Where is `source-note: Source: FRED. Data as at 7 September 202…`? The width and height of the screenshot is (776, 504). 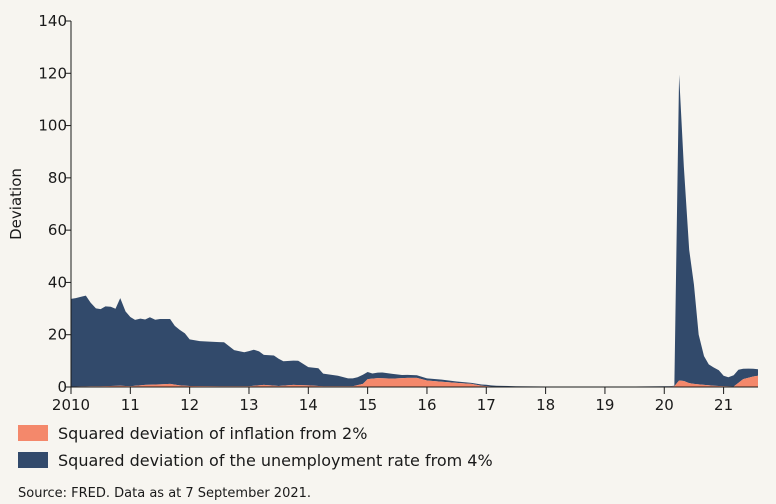
source-note: Source: FRED. Data as at 7 September 202… is located at coordinates (164, 493).